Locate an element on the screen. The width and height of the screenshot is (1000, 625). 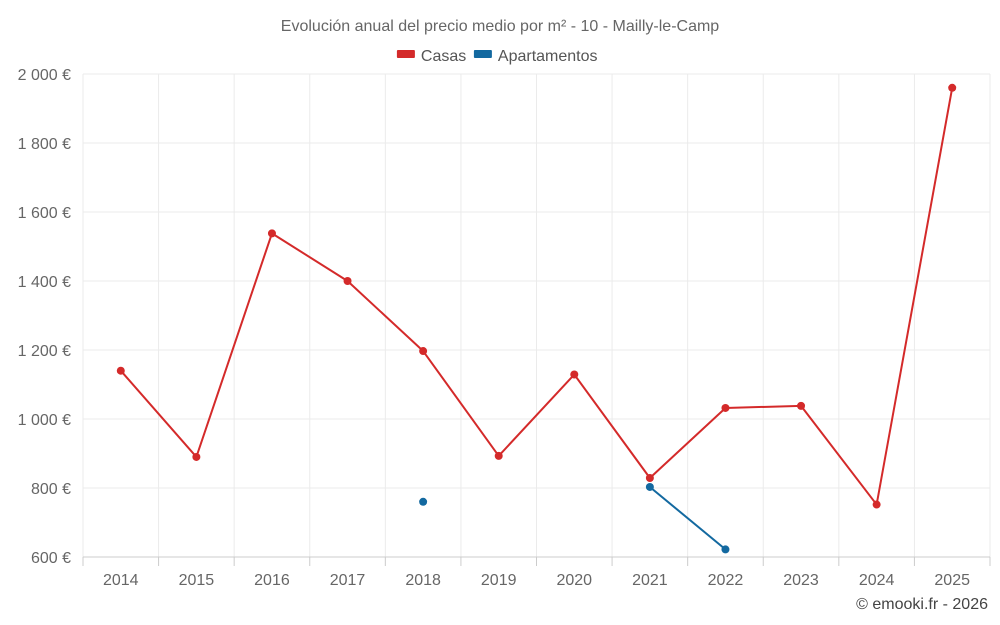
legend-item-apartamentos: Apartamentos is located at coordinates (535, 56).